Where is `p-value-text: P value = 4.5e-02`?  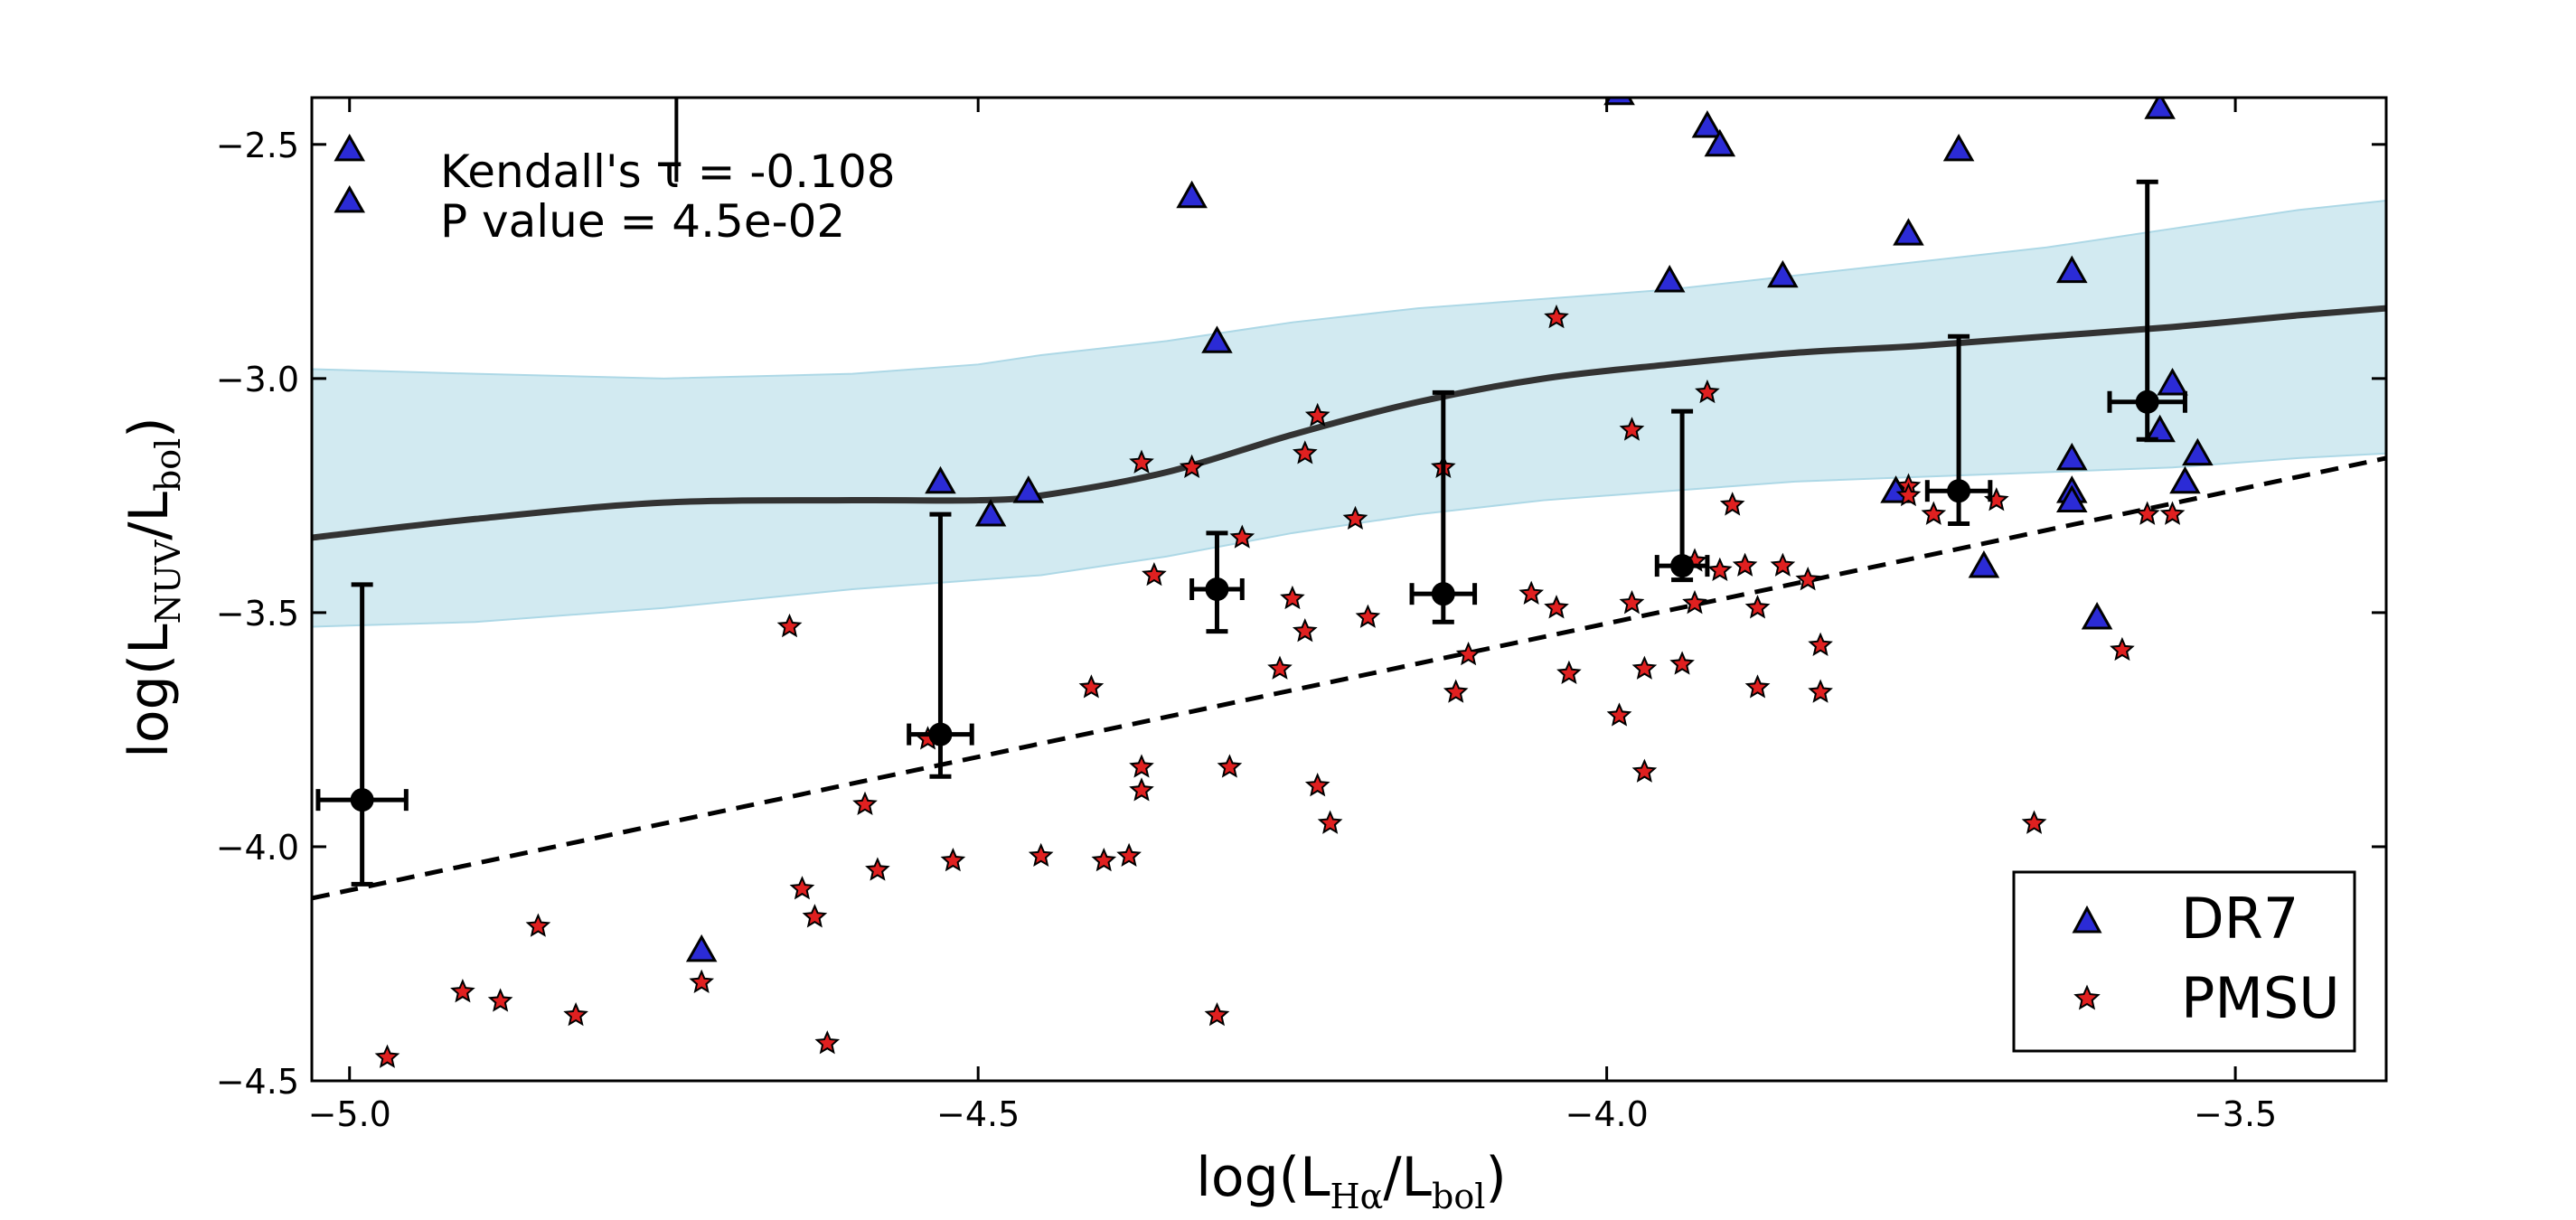
p-value-text: P value = 4.5e-02 is located at coordinates (642, 221).